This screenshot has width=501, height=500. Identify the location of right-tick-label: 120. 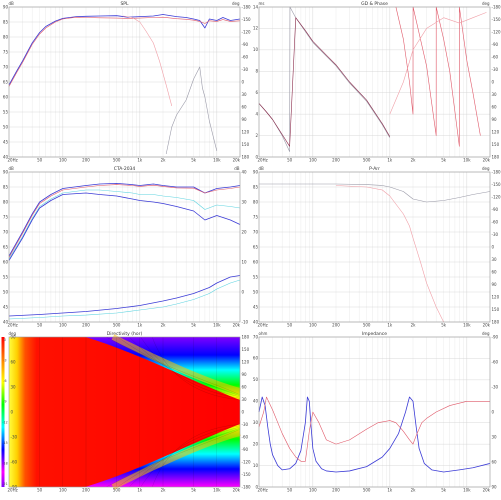
(496, 131).